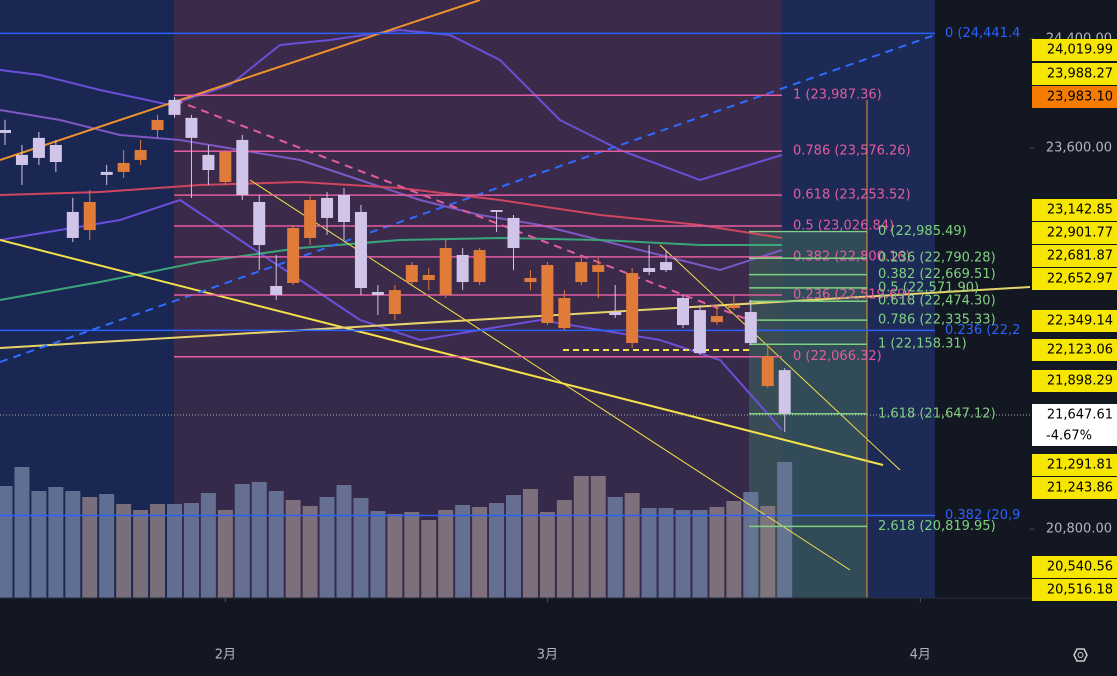  Describe the element at coordinates (937, 258) in the screenshot. I see `fib-label: 0.236 (22,790.28)` at that location.